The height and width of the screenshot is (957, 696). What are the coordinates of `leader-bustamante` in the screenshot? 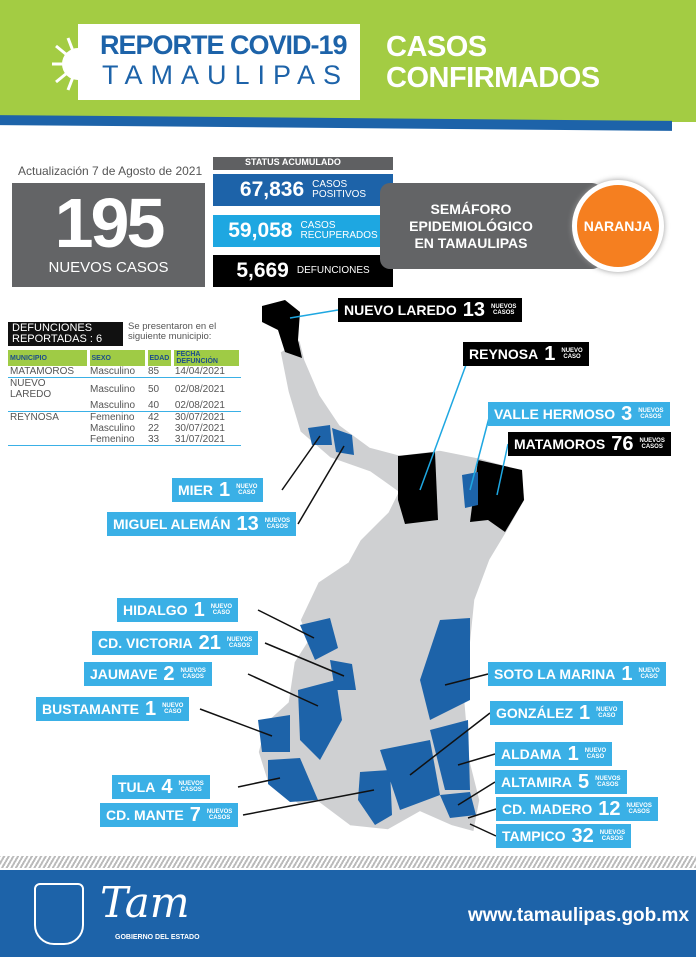 It's located at (236, 722).